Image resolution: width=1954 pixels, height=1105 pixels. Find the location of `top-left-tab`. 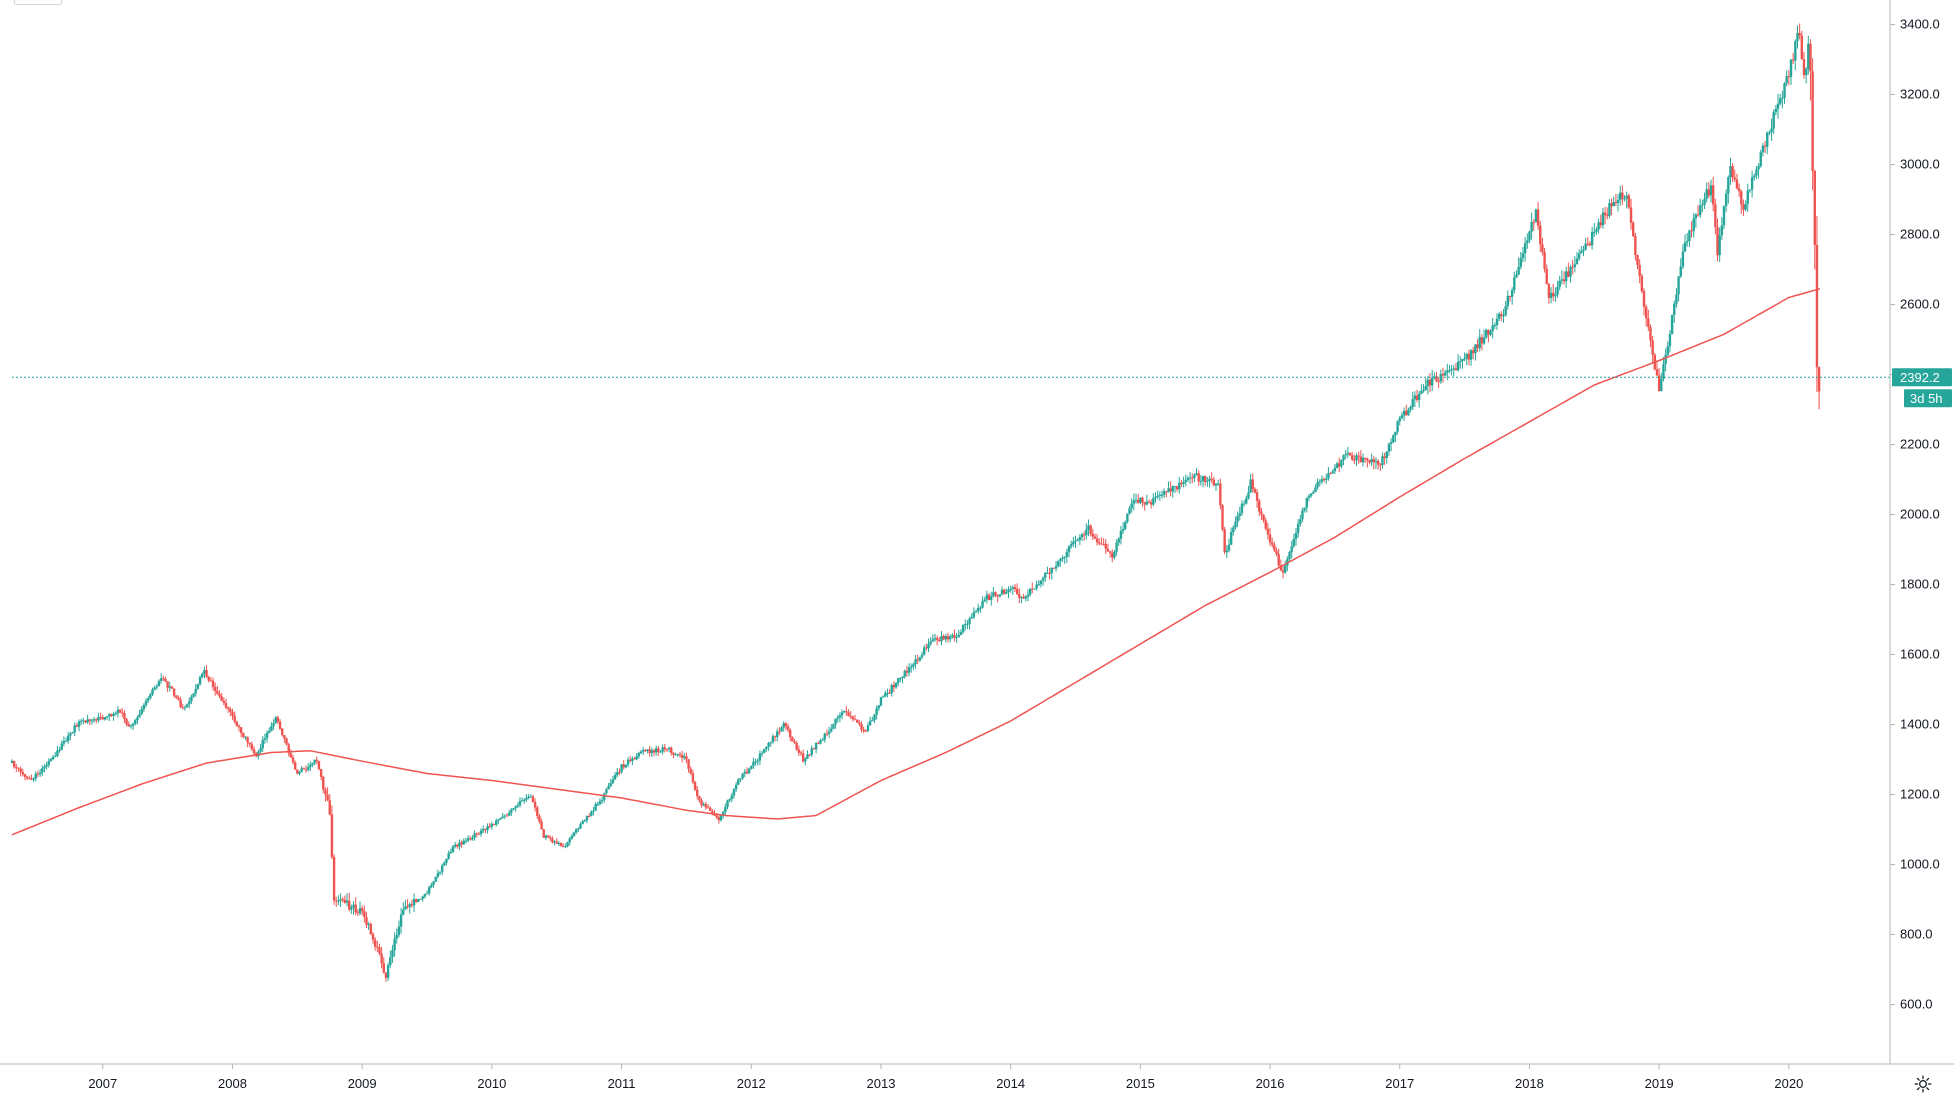

top-left-tab is located at coordinates (38, 2).